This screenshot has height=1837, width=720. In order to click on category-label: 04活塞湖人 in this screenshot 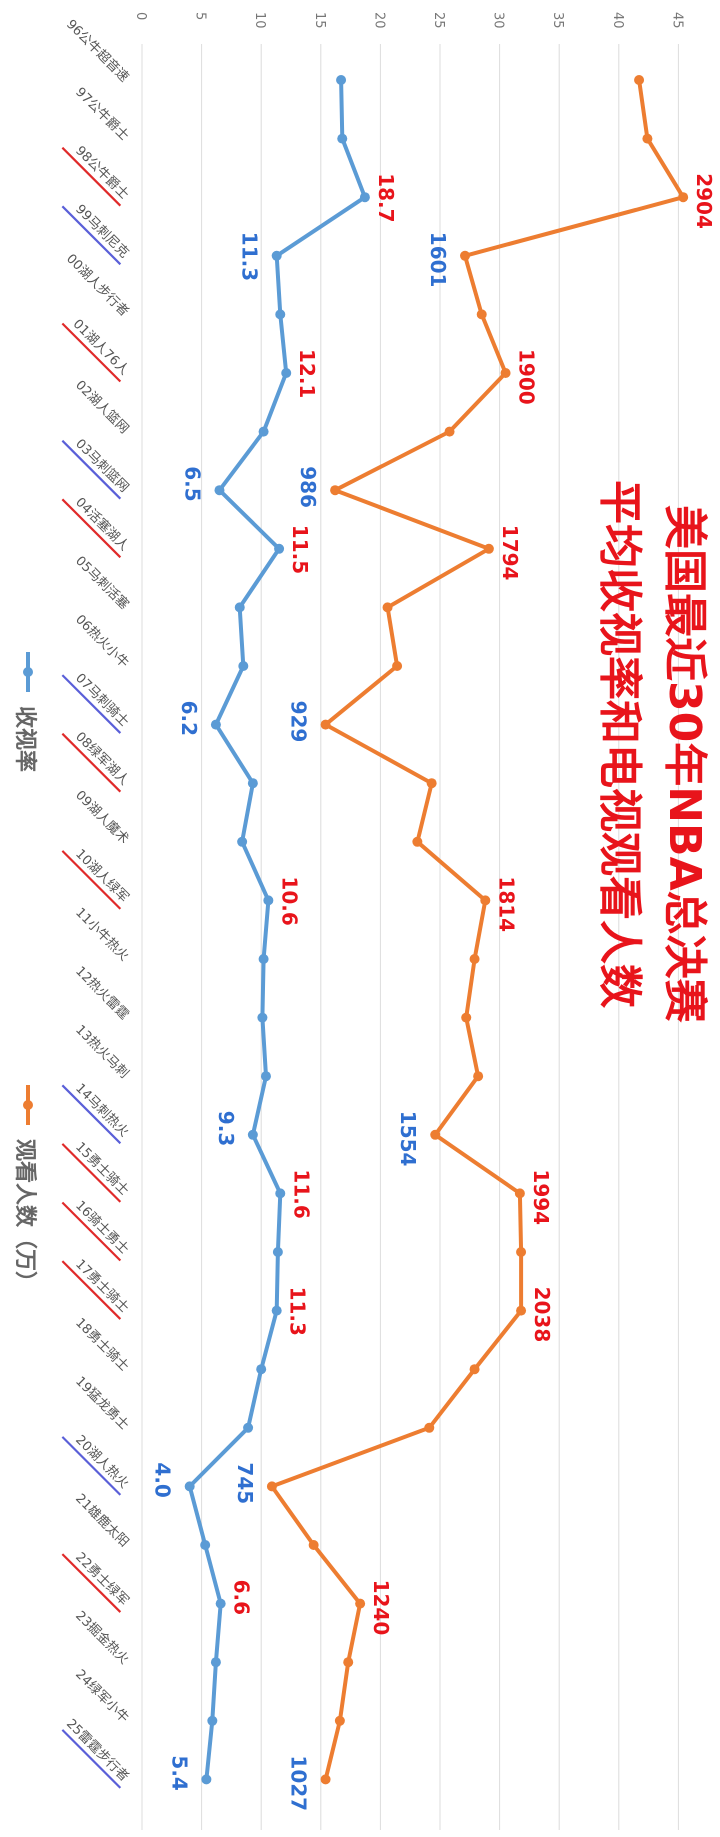, I will do `click(102, 524)`.